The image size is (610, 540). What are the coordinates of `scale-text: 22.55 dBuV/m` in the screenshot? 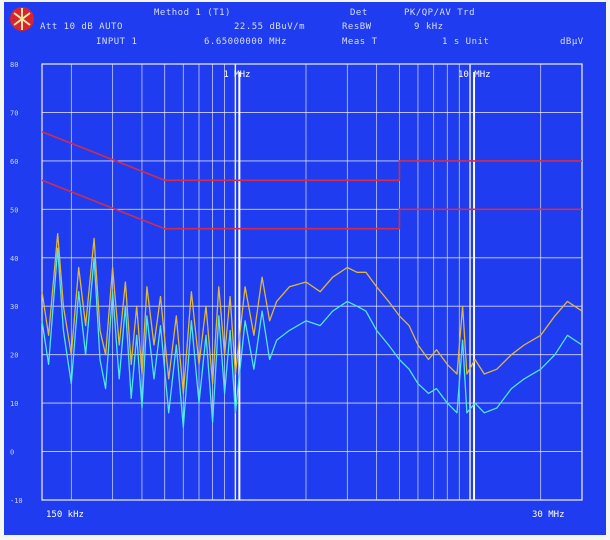 It's located at (270, 27).